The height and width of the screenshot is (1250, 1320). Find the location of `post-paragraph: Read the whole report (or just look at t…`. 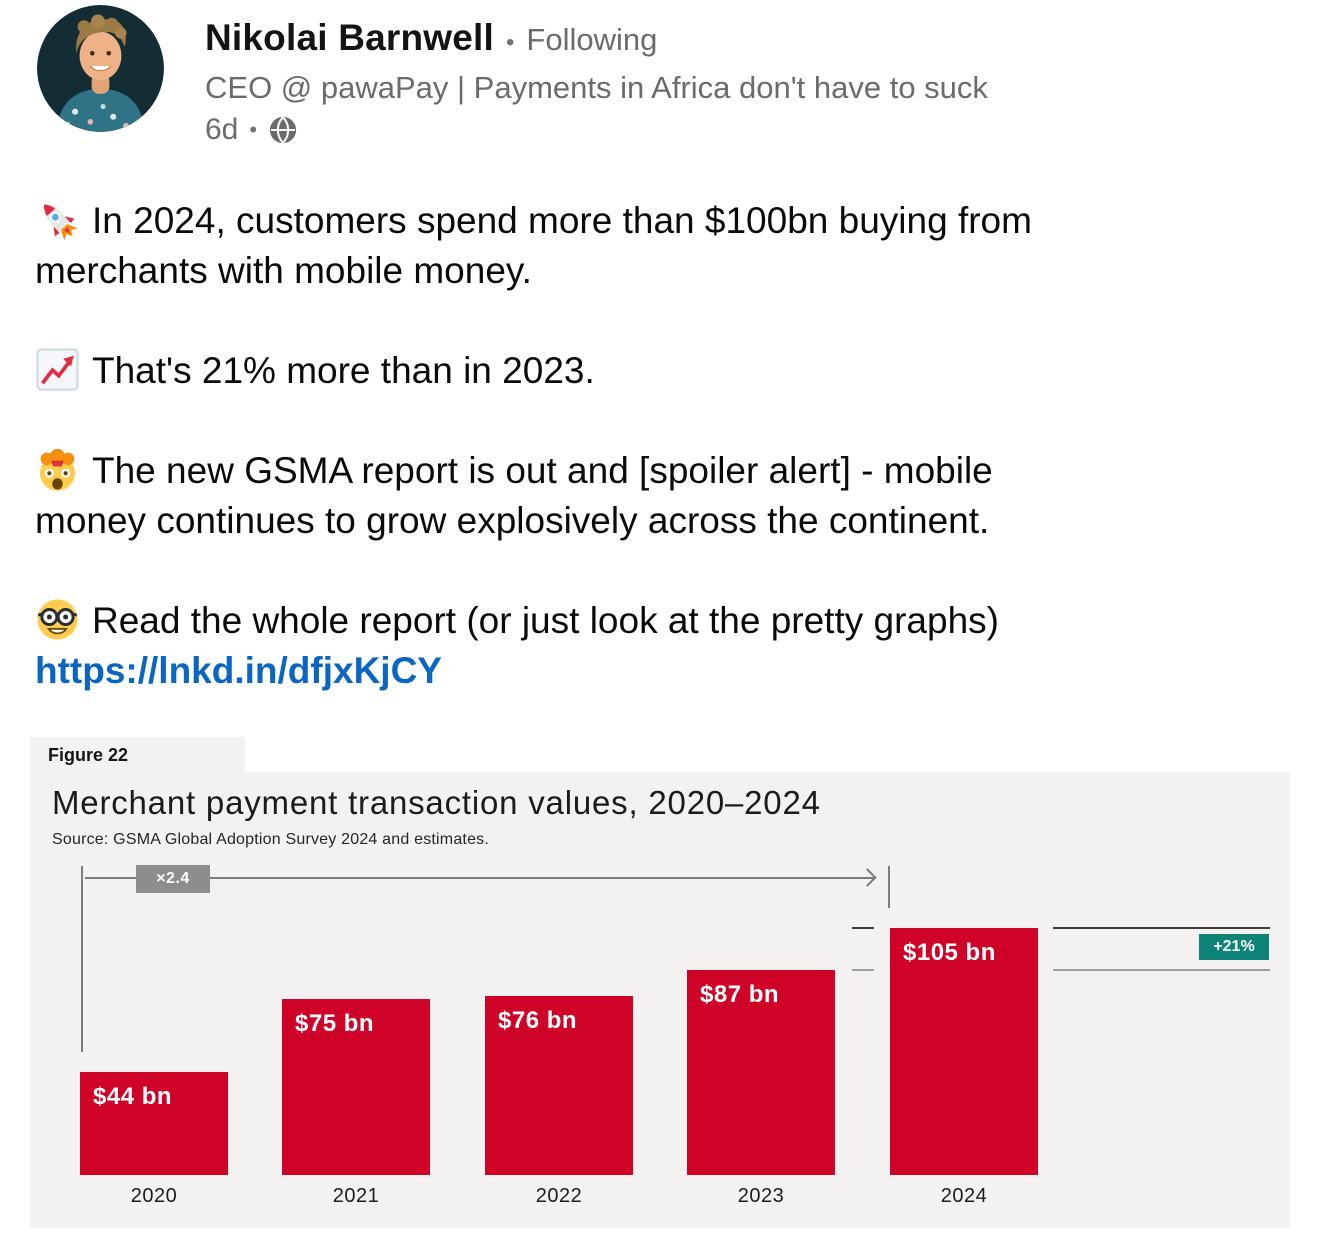

post-paragraph: Read the whole report (or just look at t… is located at coordinates (655, 646).